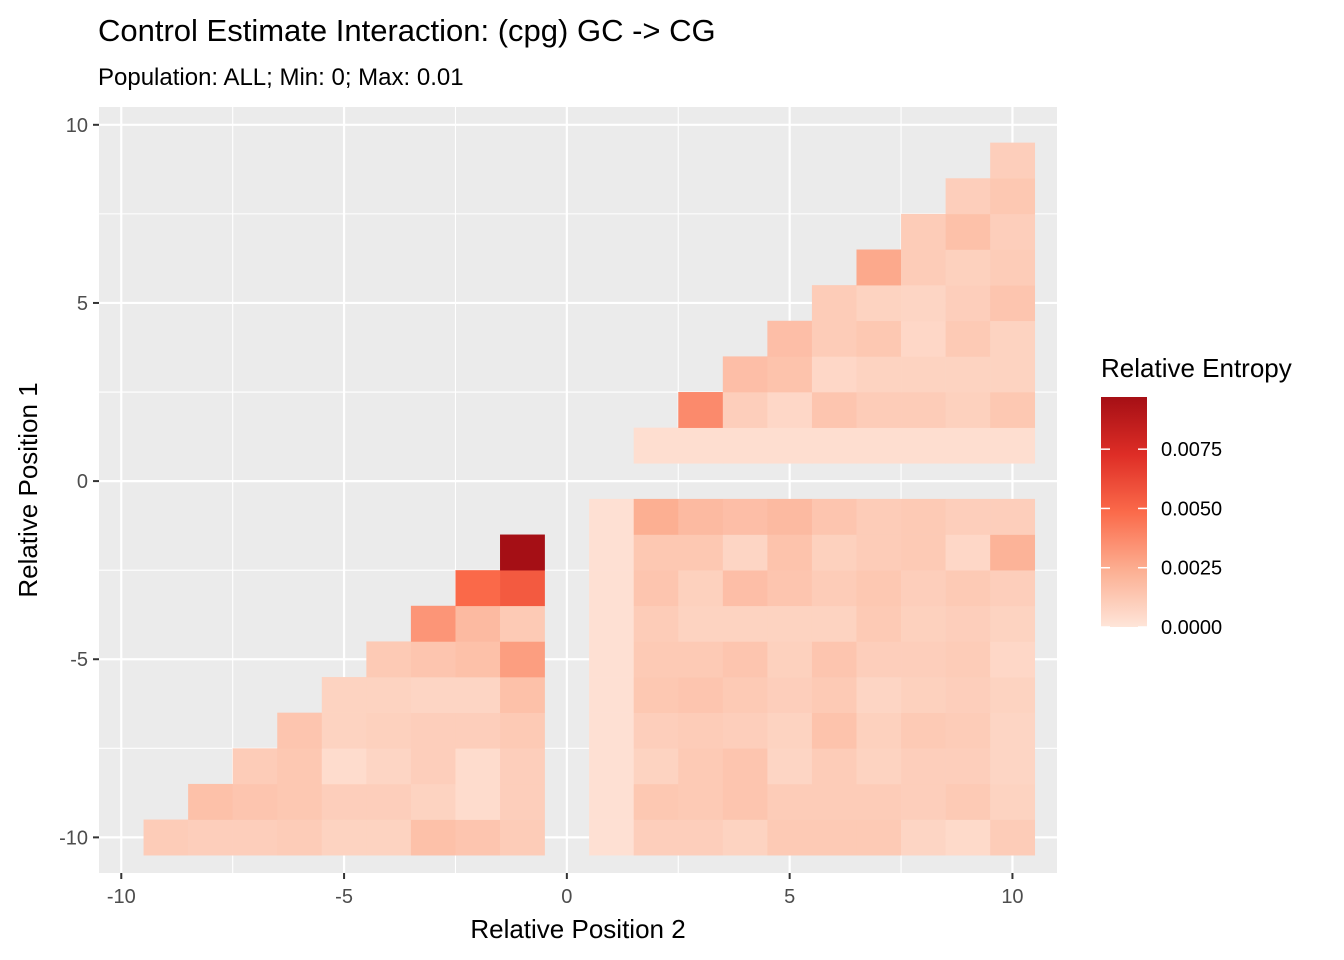 The width and height of the screenshot is (1344, 960). Describe the element at coordinates (73, 838) in the screenshot. I see `y-tick-label: -10` at that location.